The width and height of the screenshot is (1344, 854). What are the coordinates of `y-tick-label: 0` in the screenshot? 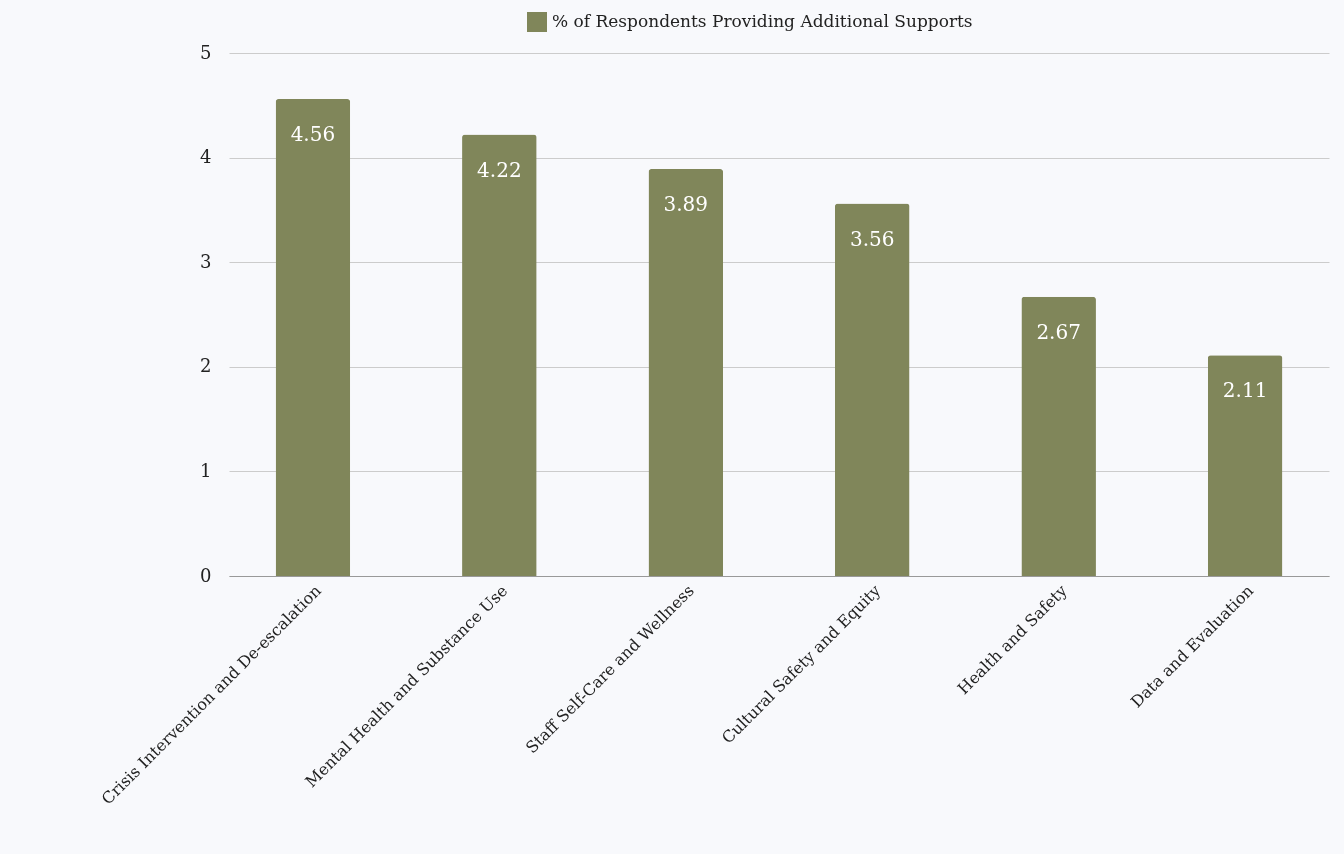 It's located at (206, 575).